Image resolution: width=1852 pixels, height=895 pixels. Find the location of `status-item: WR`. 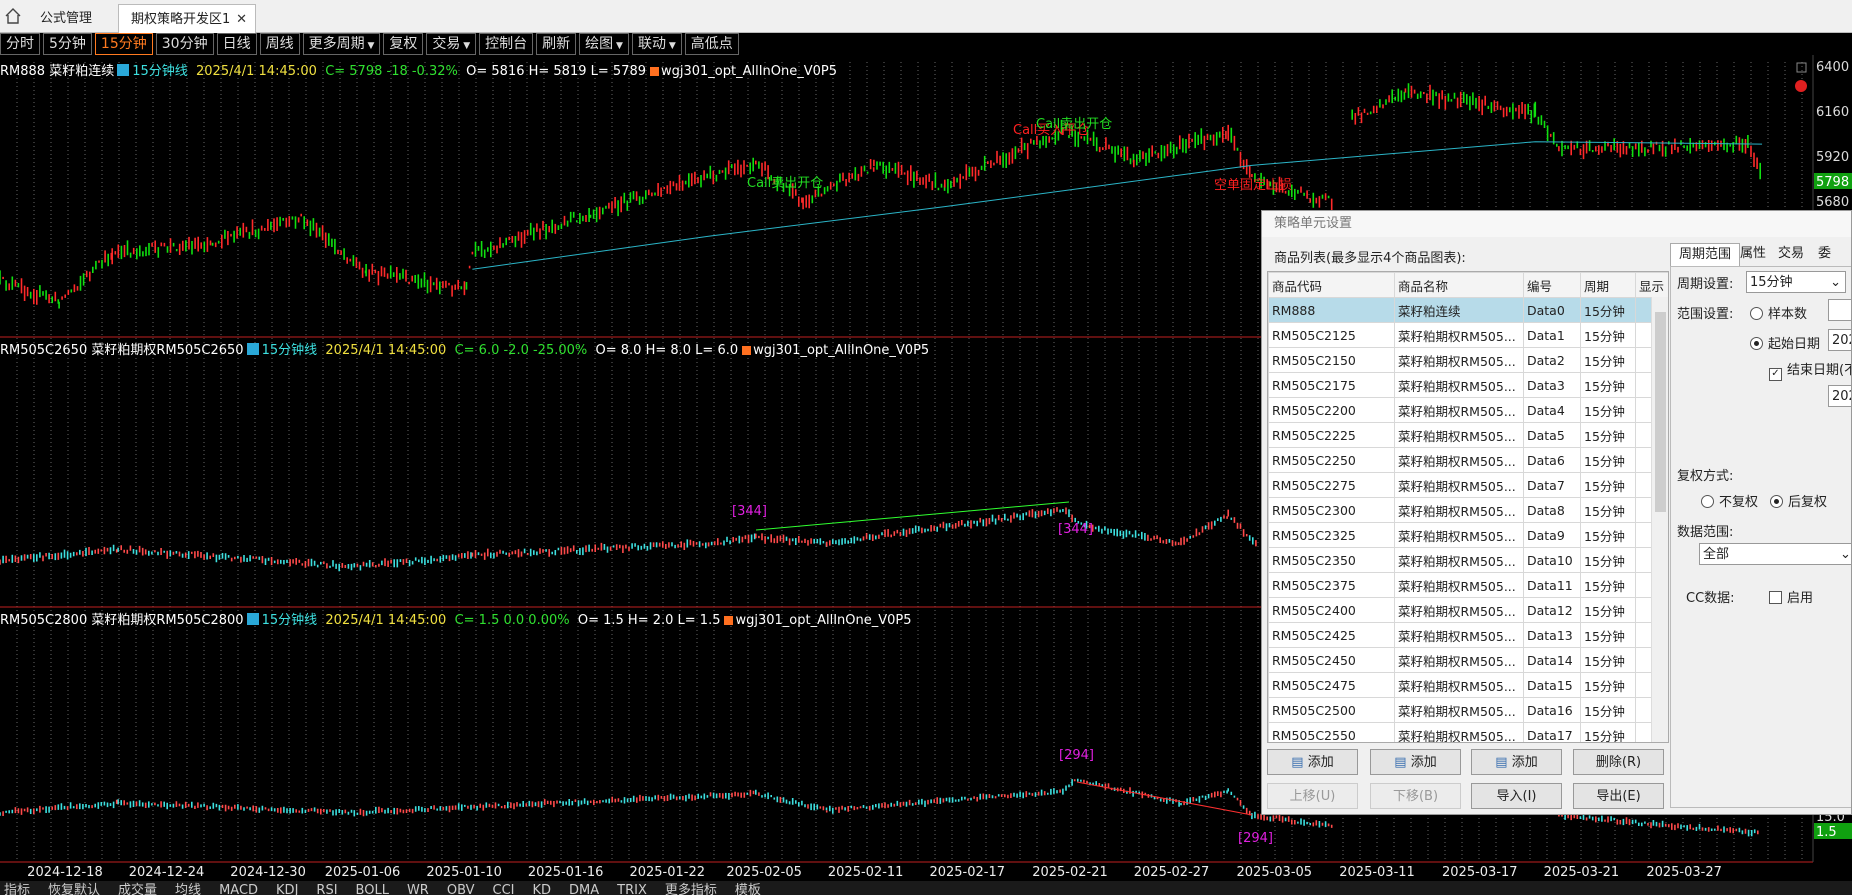

status-item: WR is located at coordinates (417, 889).